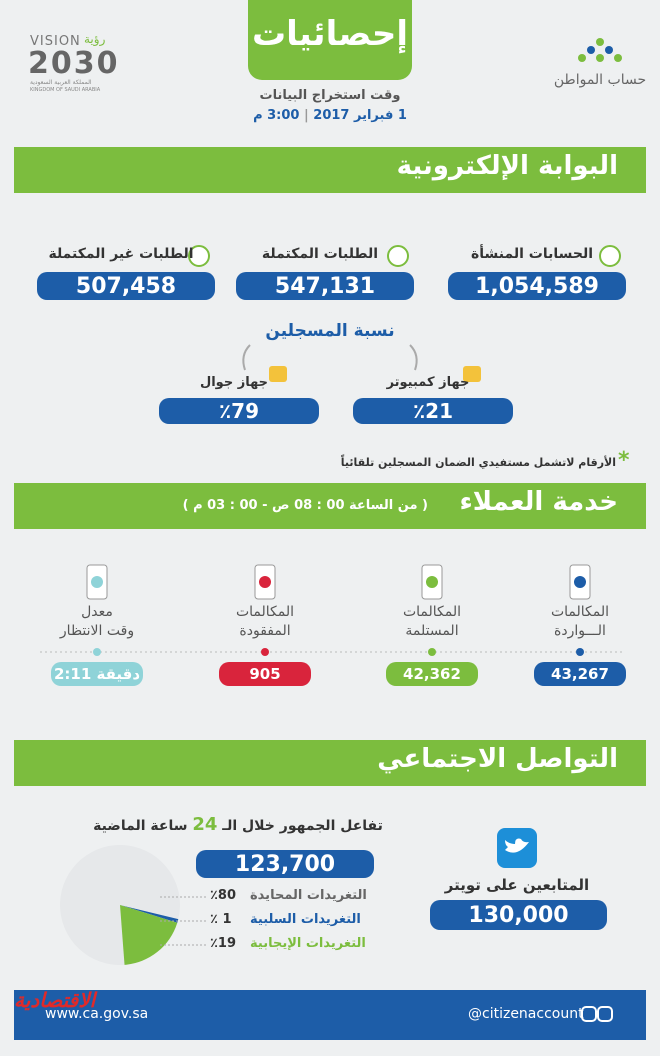 The width and height of the screenshot is (660, 1056). I want to click on vision-word: VISION, so click(55, 41).